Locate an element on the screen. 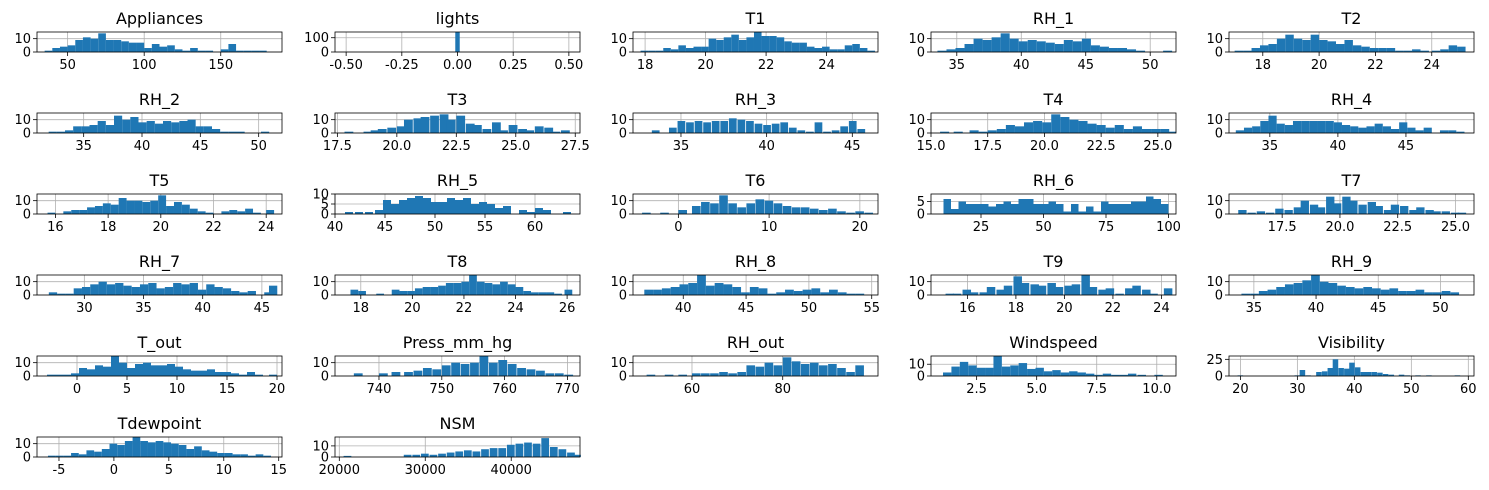 This screenshot has width=1489, height=490. x-tick-label: 5 is located at coordinates (127, 389).